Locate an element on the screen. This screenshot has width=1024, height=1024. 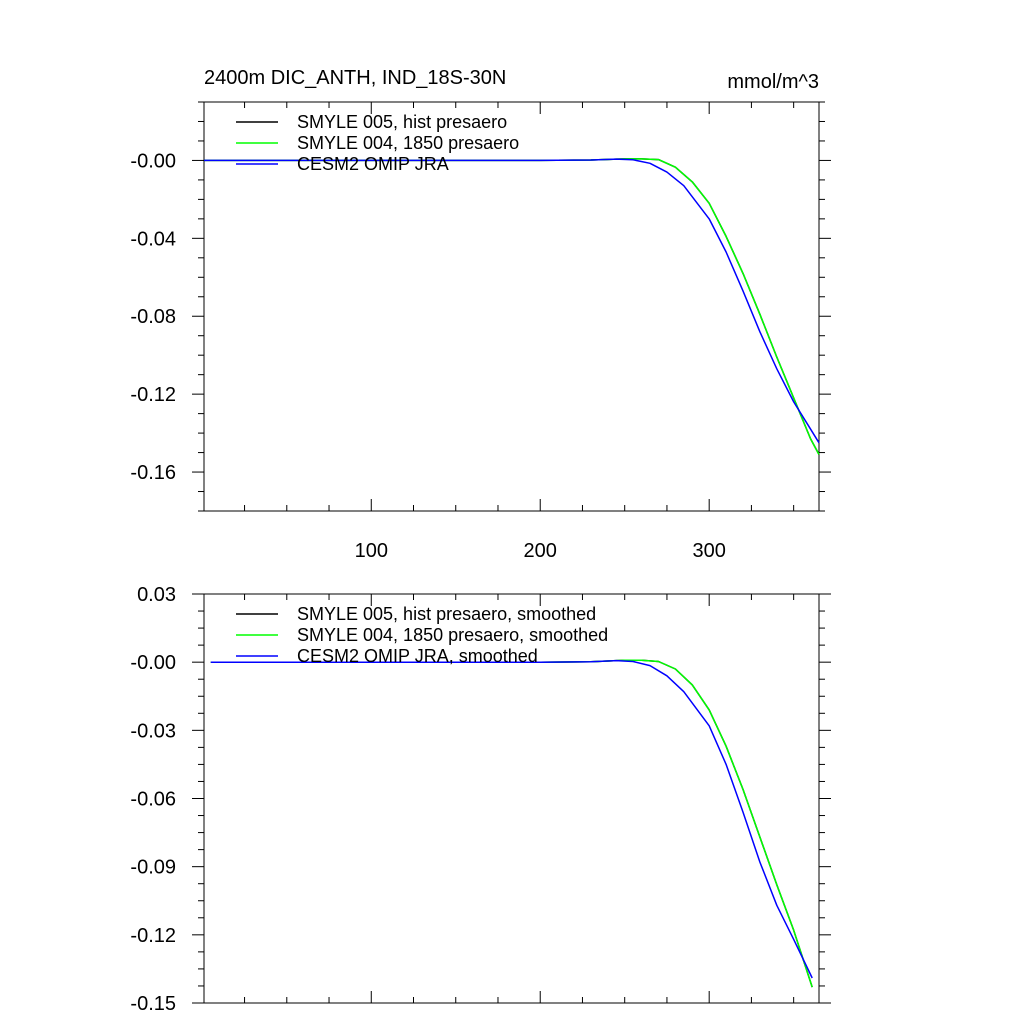
legend-label: CESM2 OMIP JRA is located at coordinates (373, 164).